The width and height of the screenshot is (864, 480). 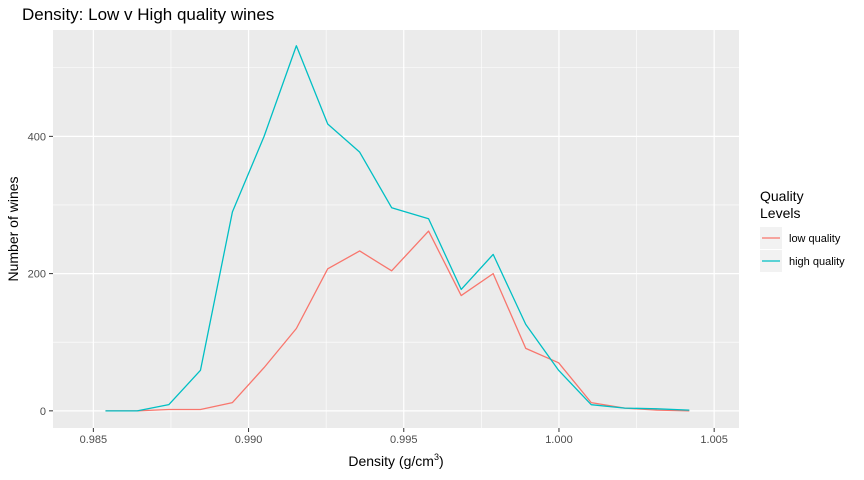 I want to click on legend-label-high-quality: high quality, so click(x=817, y=262).